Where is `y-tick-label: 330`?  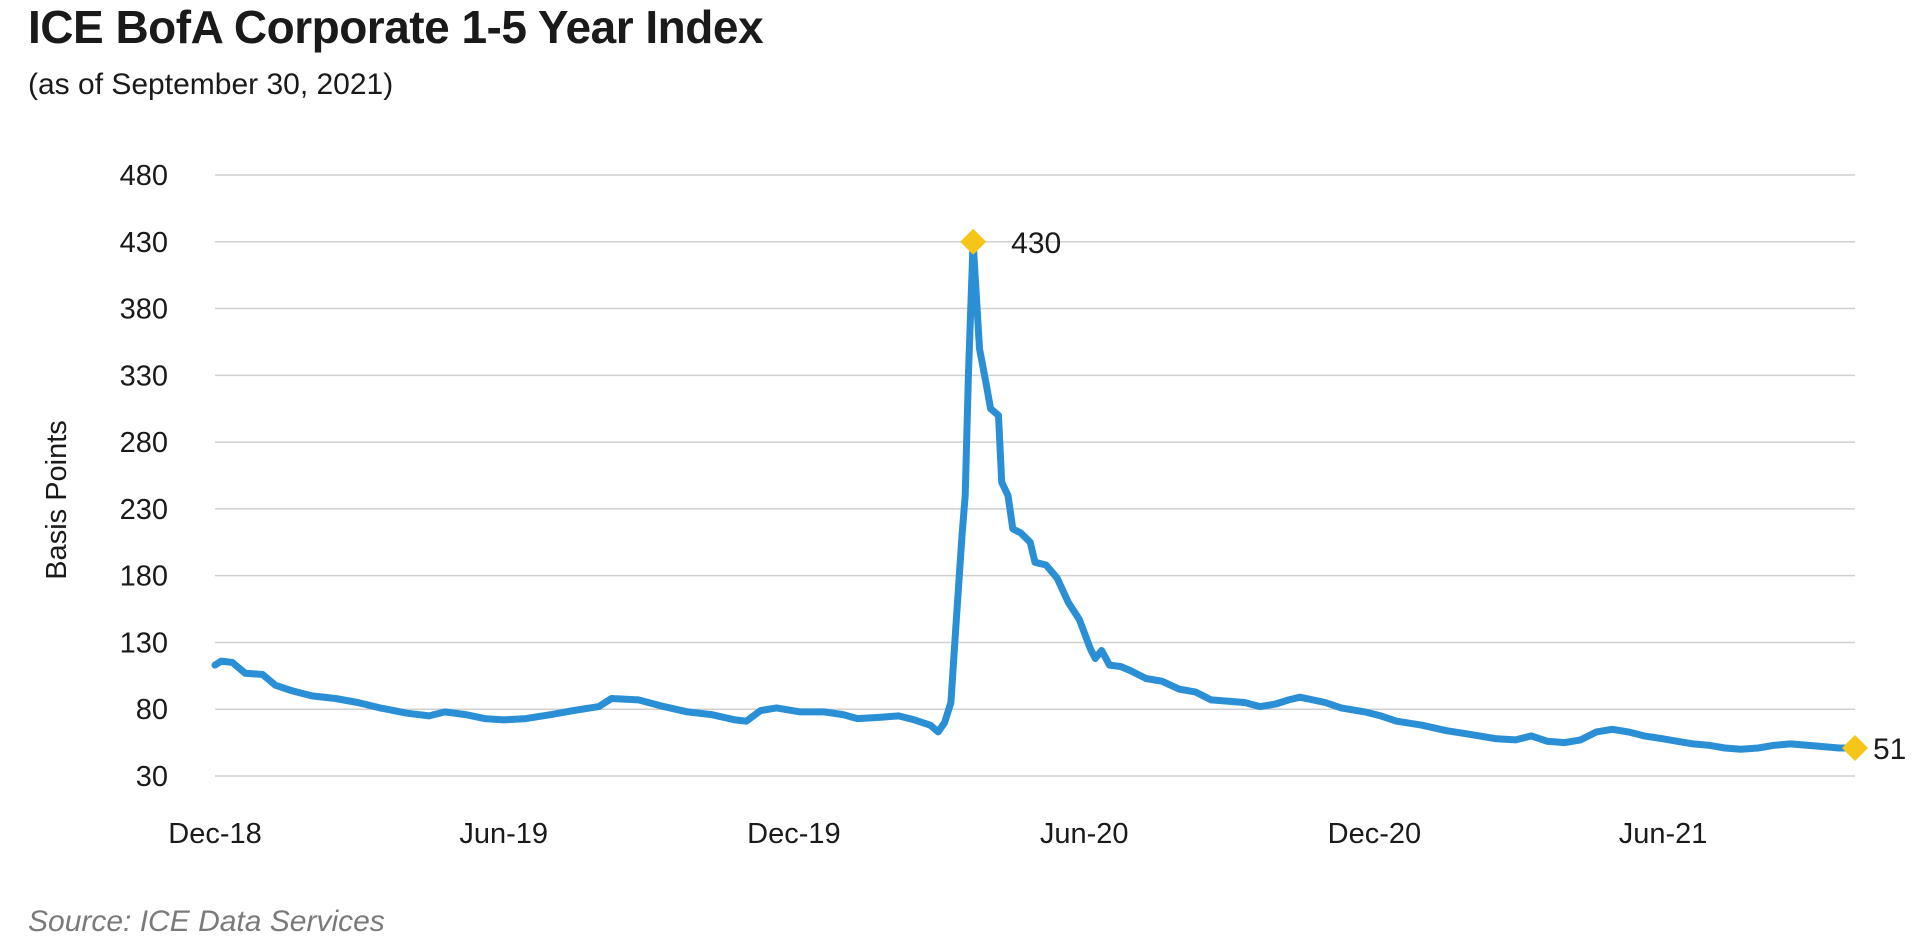 y-tick-label: 330 is located at coordinates (144, 376).